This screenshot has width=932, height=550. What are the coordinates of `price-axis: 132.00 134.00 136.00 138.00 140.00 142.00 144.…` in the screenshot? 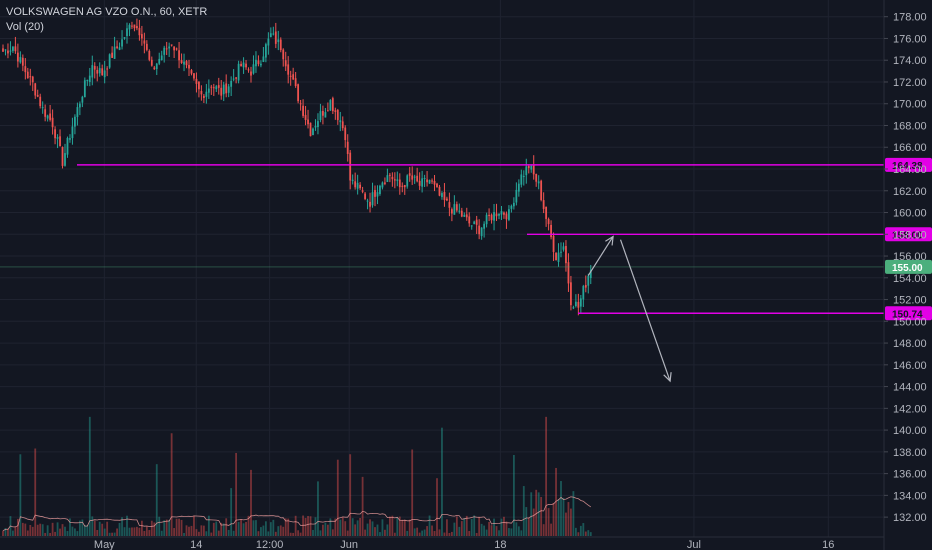 It's located at (905, 268).